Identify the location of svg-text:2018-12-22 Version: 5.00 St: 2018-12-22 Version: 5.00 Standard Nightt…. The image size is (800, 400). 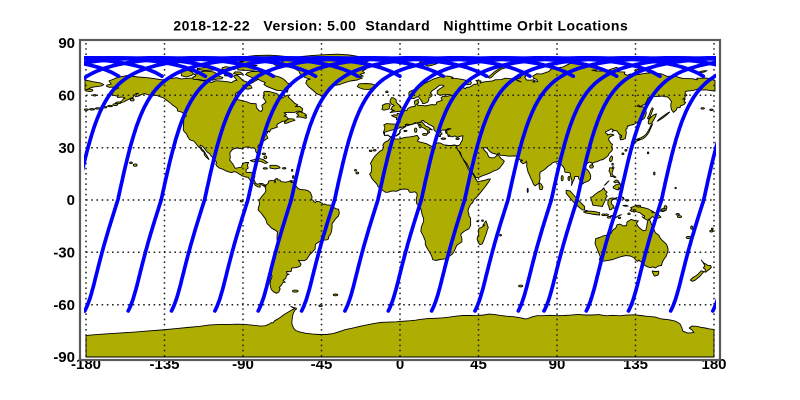
(400, 25).